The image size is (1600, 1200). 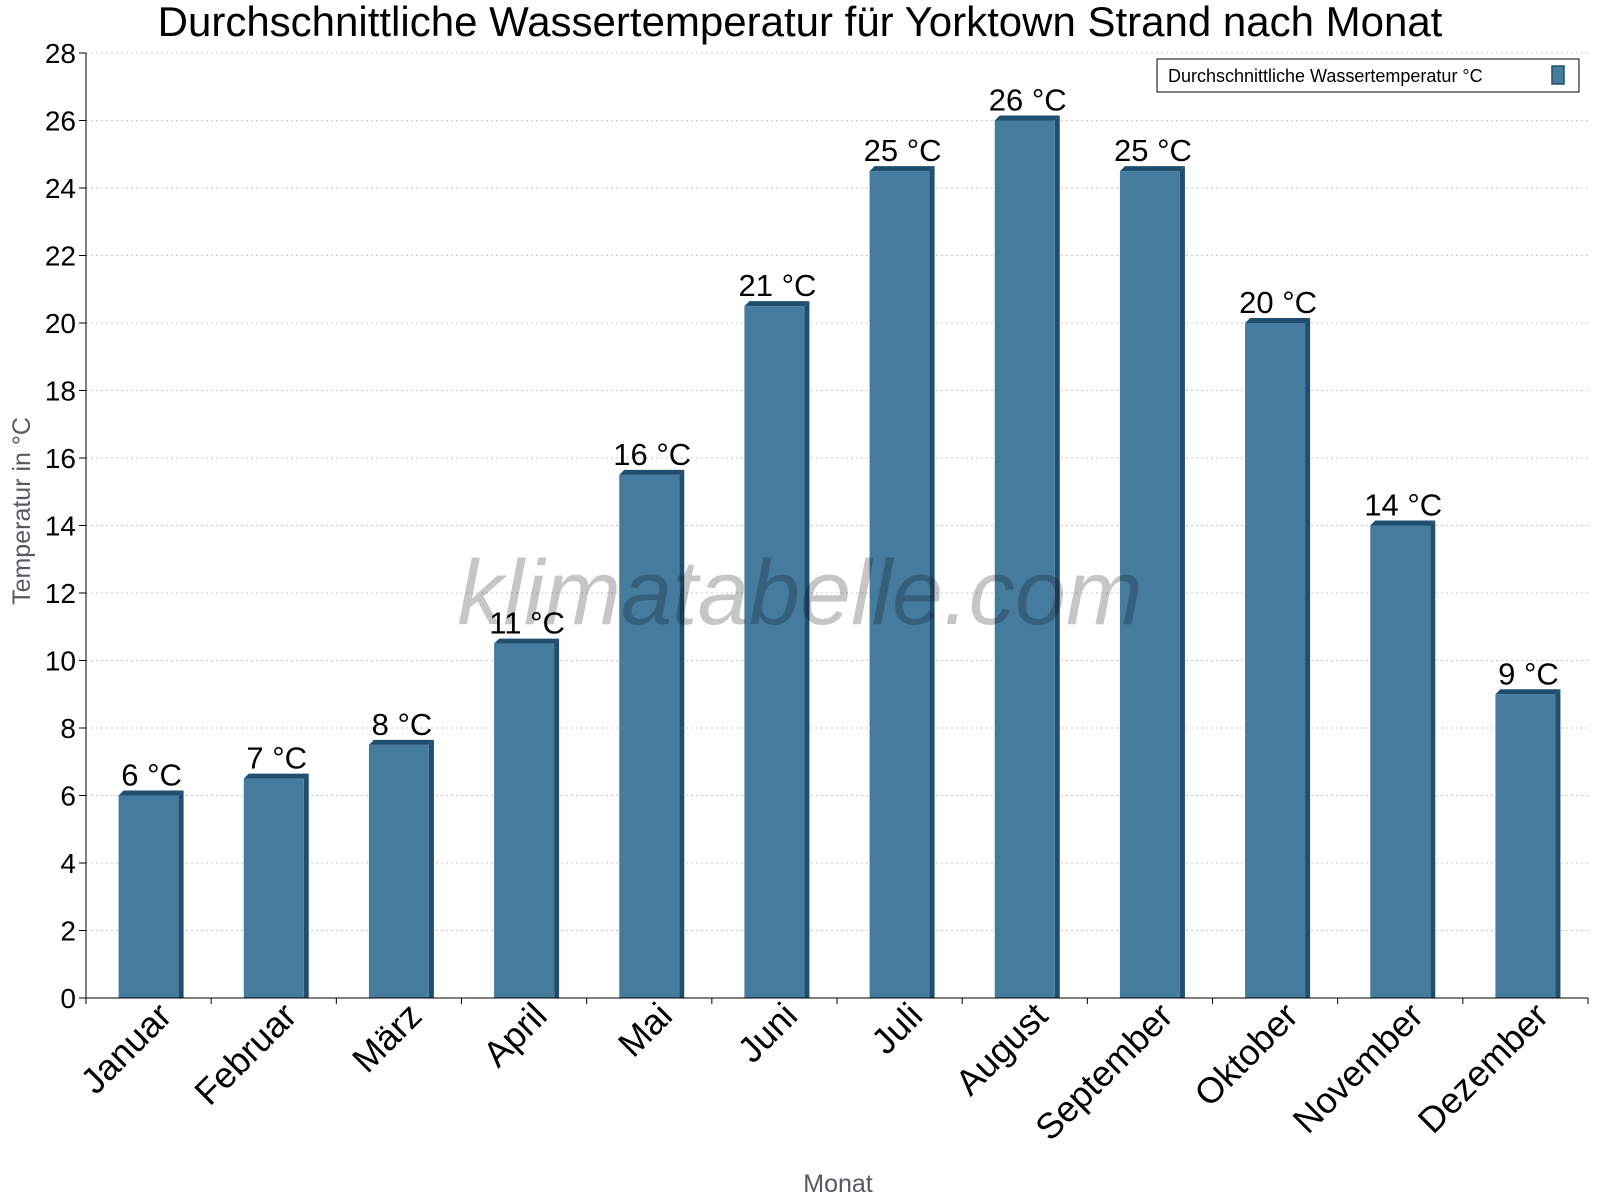 What do you see at coordinates (60, 593) in the screenshot?
I see `y-tick-label: 12` at bounding box center [60, 593].